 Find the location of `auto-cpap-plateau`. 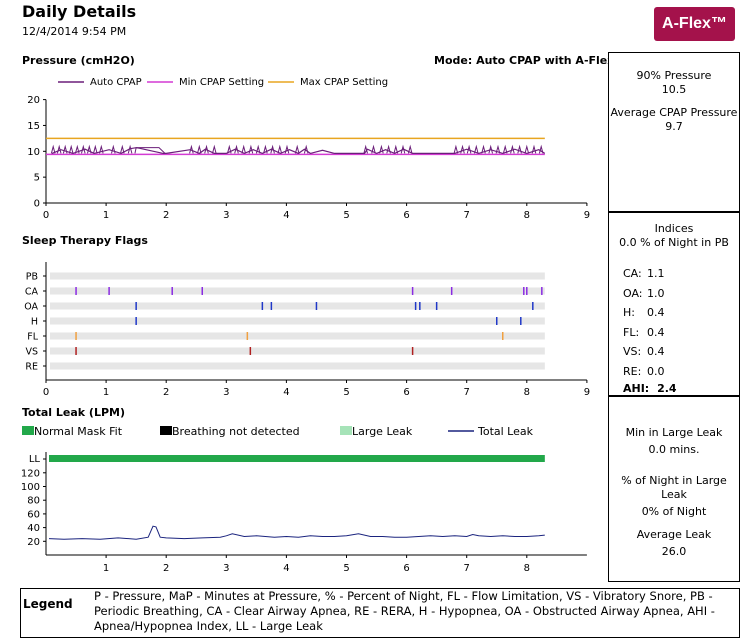

auto-cpap-plateau is located at coordinates (150, 150).